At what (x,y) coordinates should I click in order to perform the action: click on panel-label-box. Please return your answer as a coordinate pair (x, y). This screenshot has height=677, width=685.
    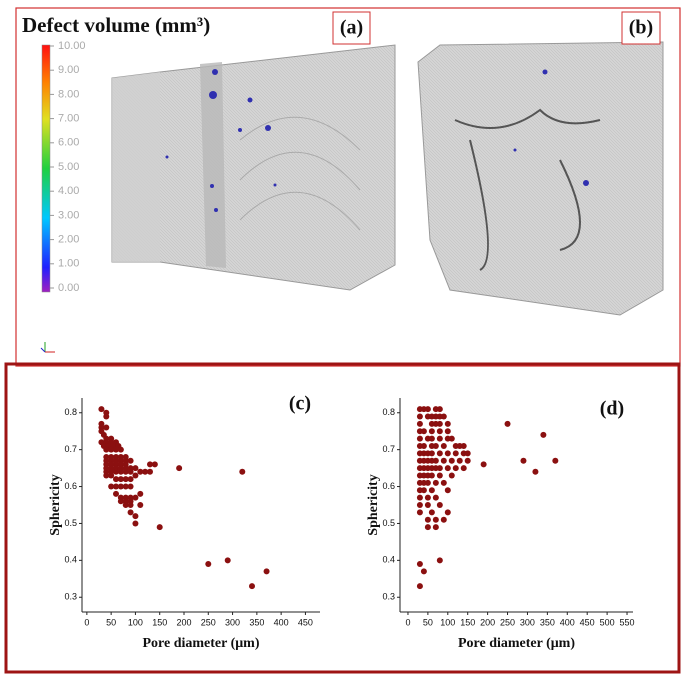
    Looking at the image, I should click on (641, 28).